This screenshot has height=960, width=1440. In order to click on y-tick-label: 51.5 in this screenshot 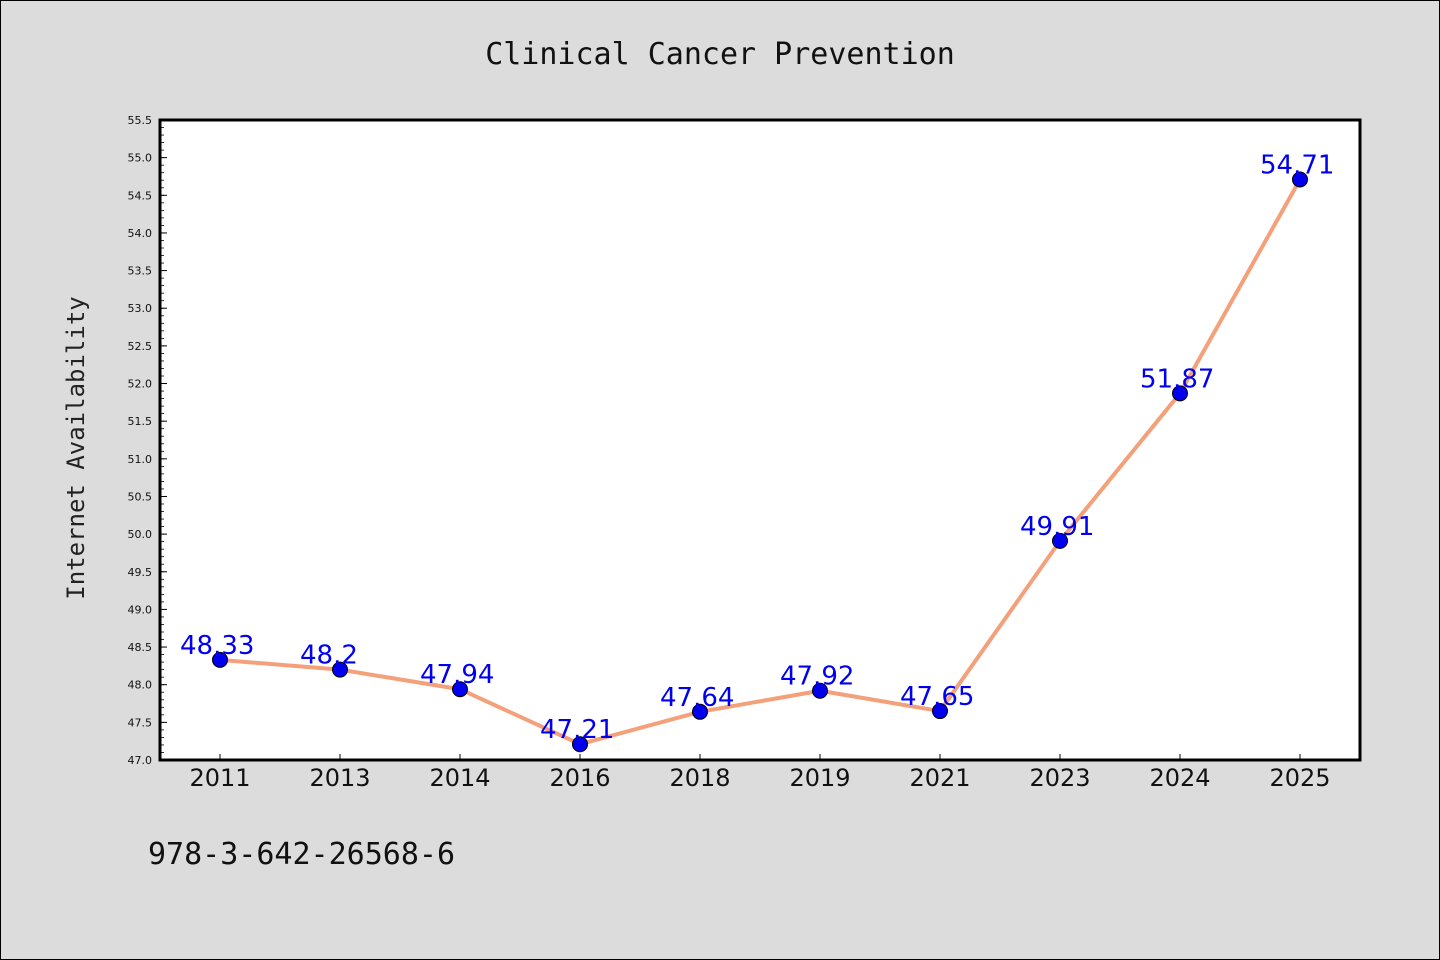, I will do `click(140, 421)`.